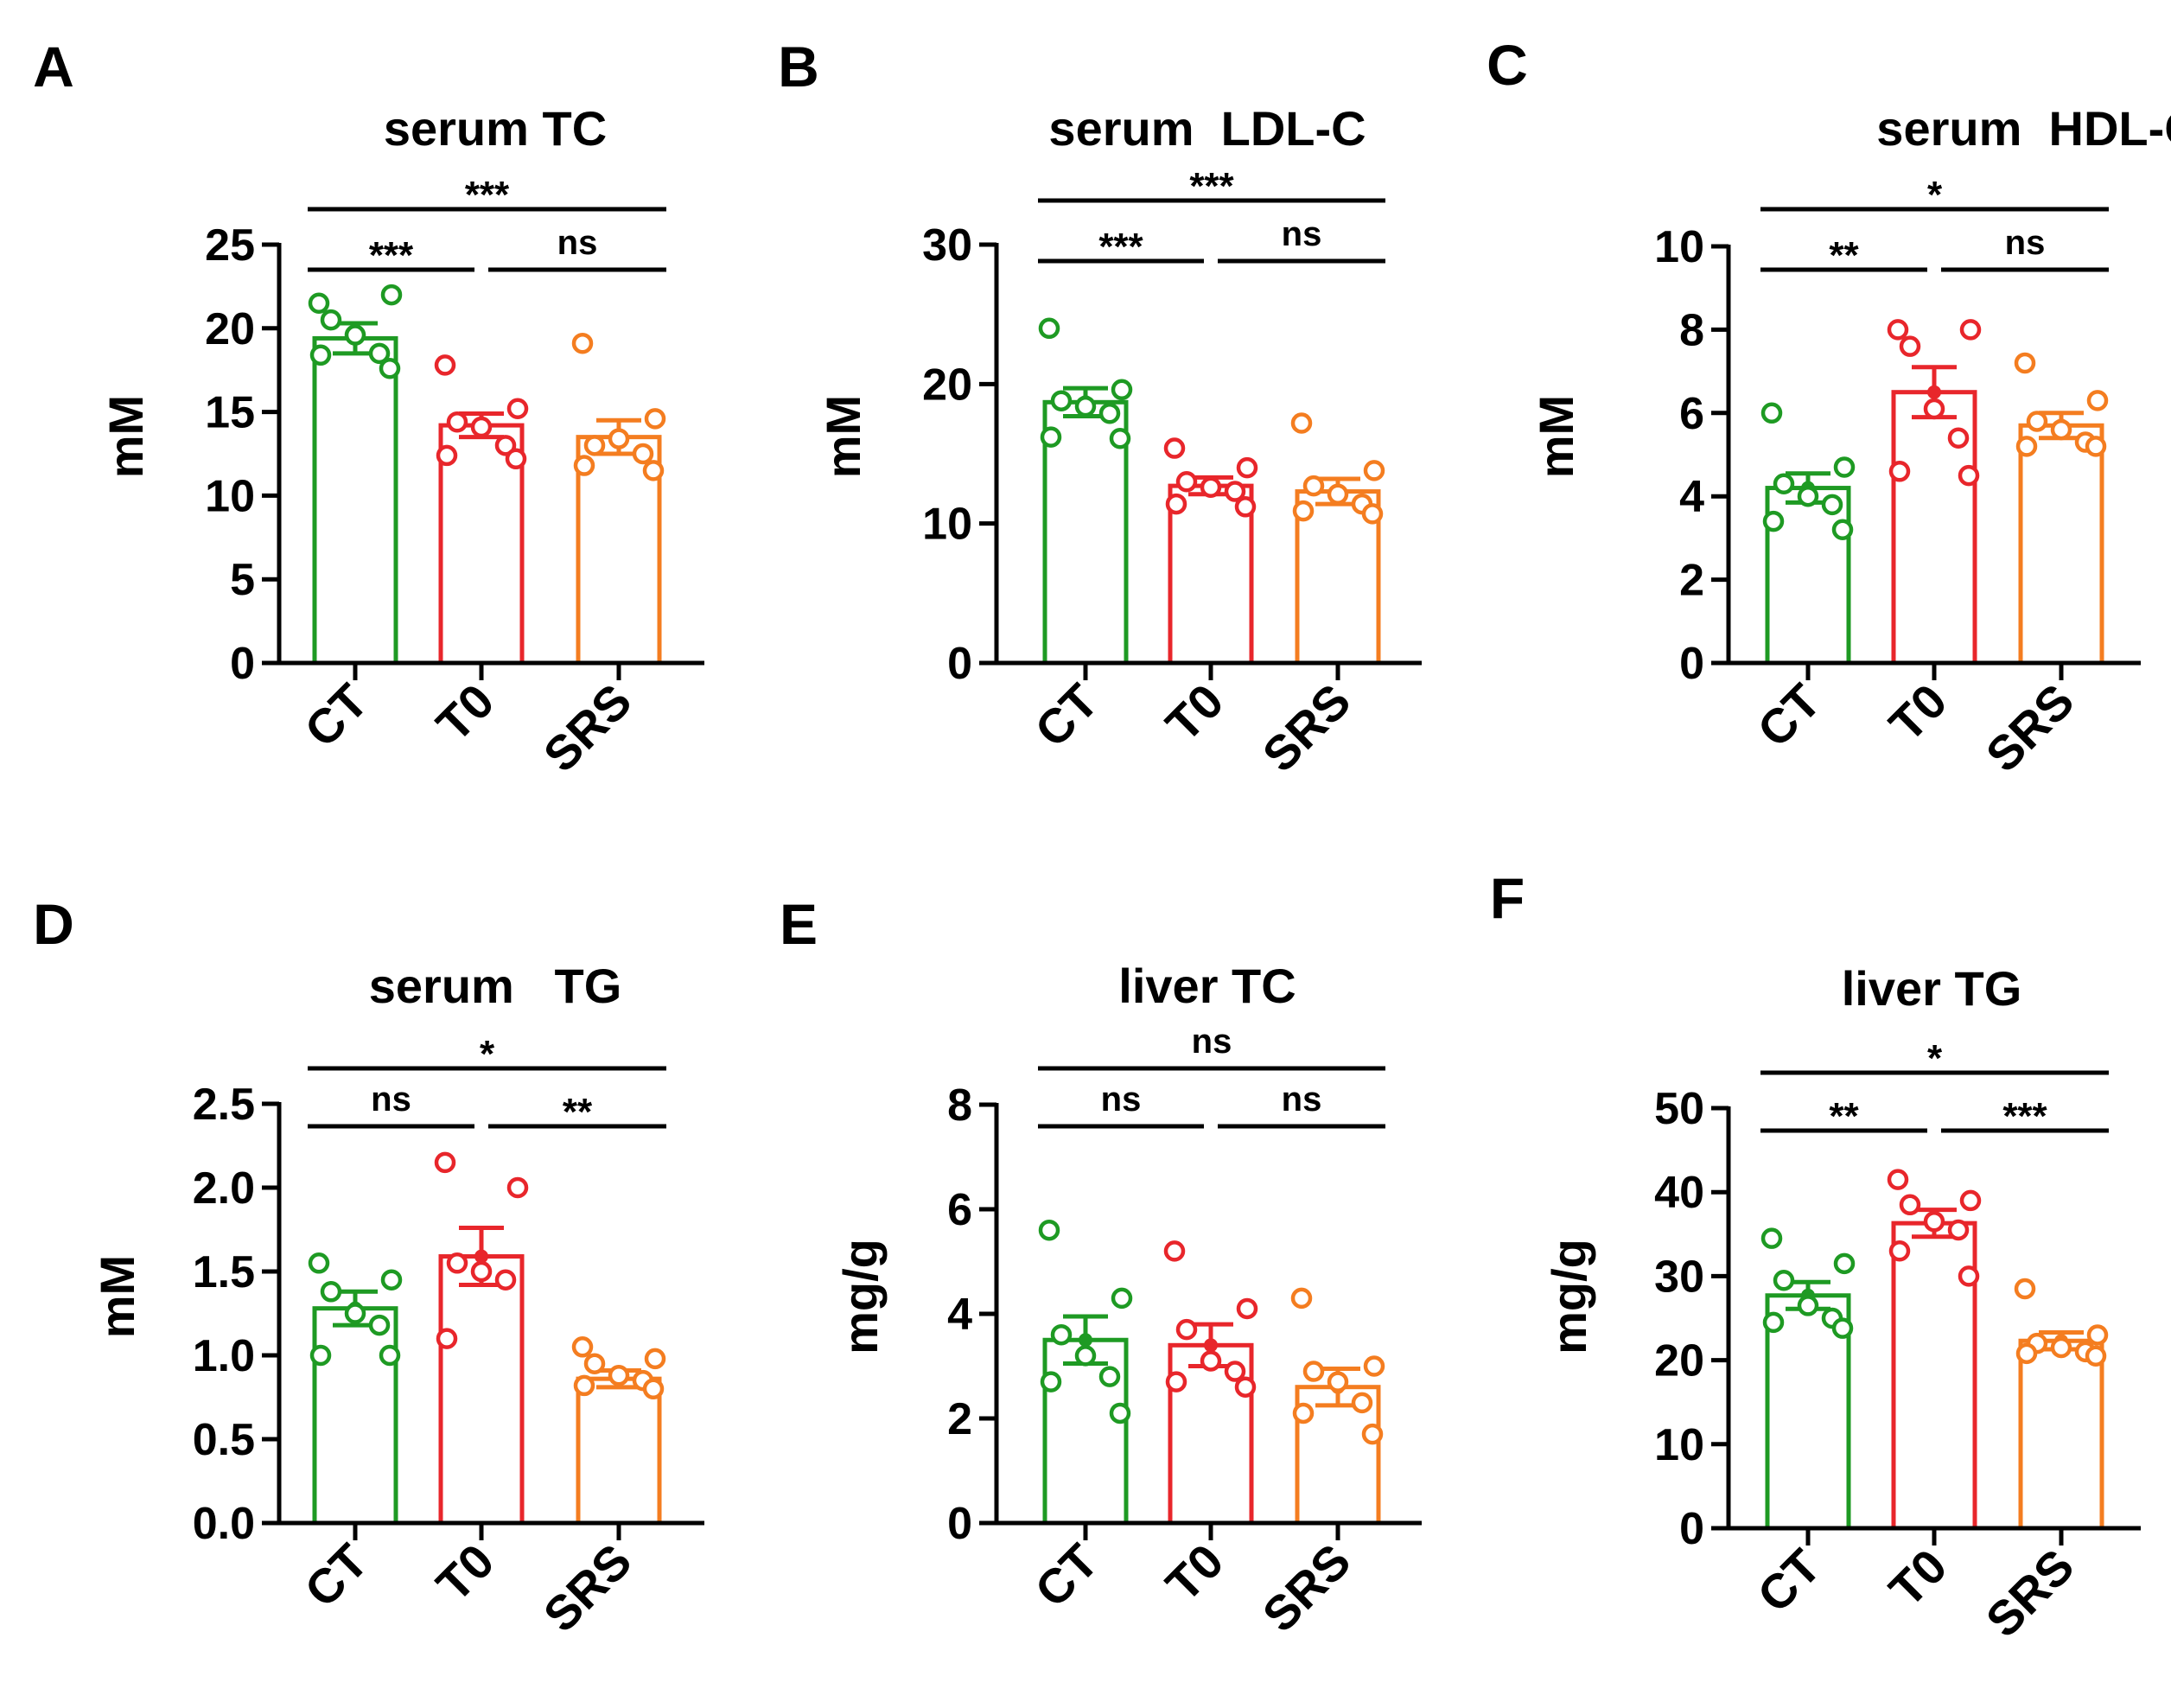 The width and height of the screenshot is (2171, 1708). What do you see at coordinates (960, 1419) in the screenshot?
I see `y-tick-label: 2` at bounding box center [960, 1419].